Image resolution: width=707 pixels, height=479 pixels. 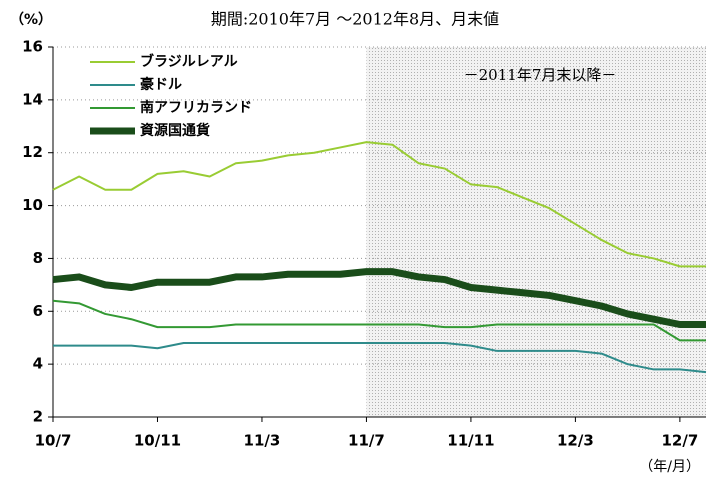 I want to click on x-tick-label: 10/11, so click(x=157, y=441).